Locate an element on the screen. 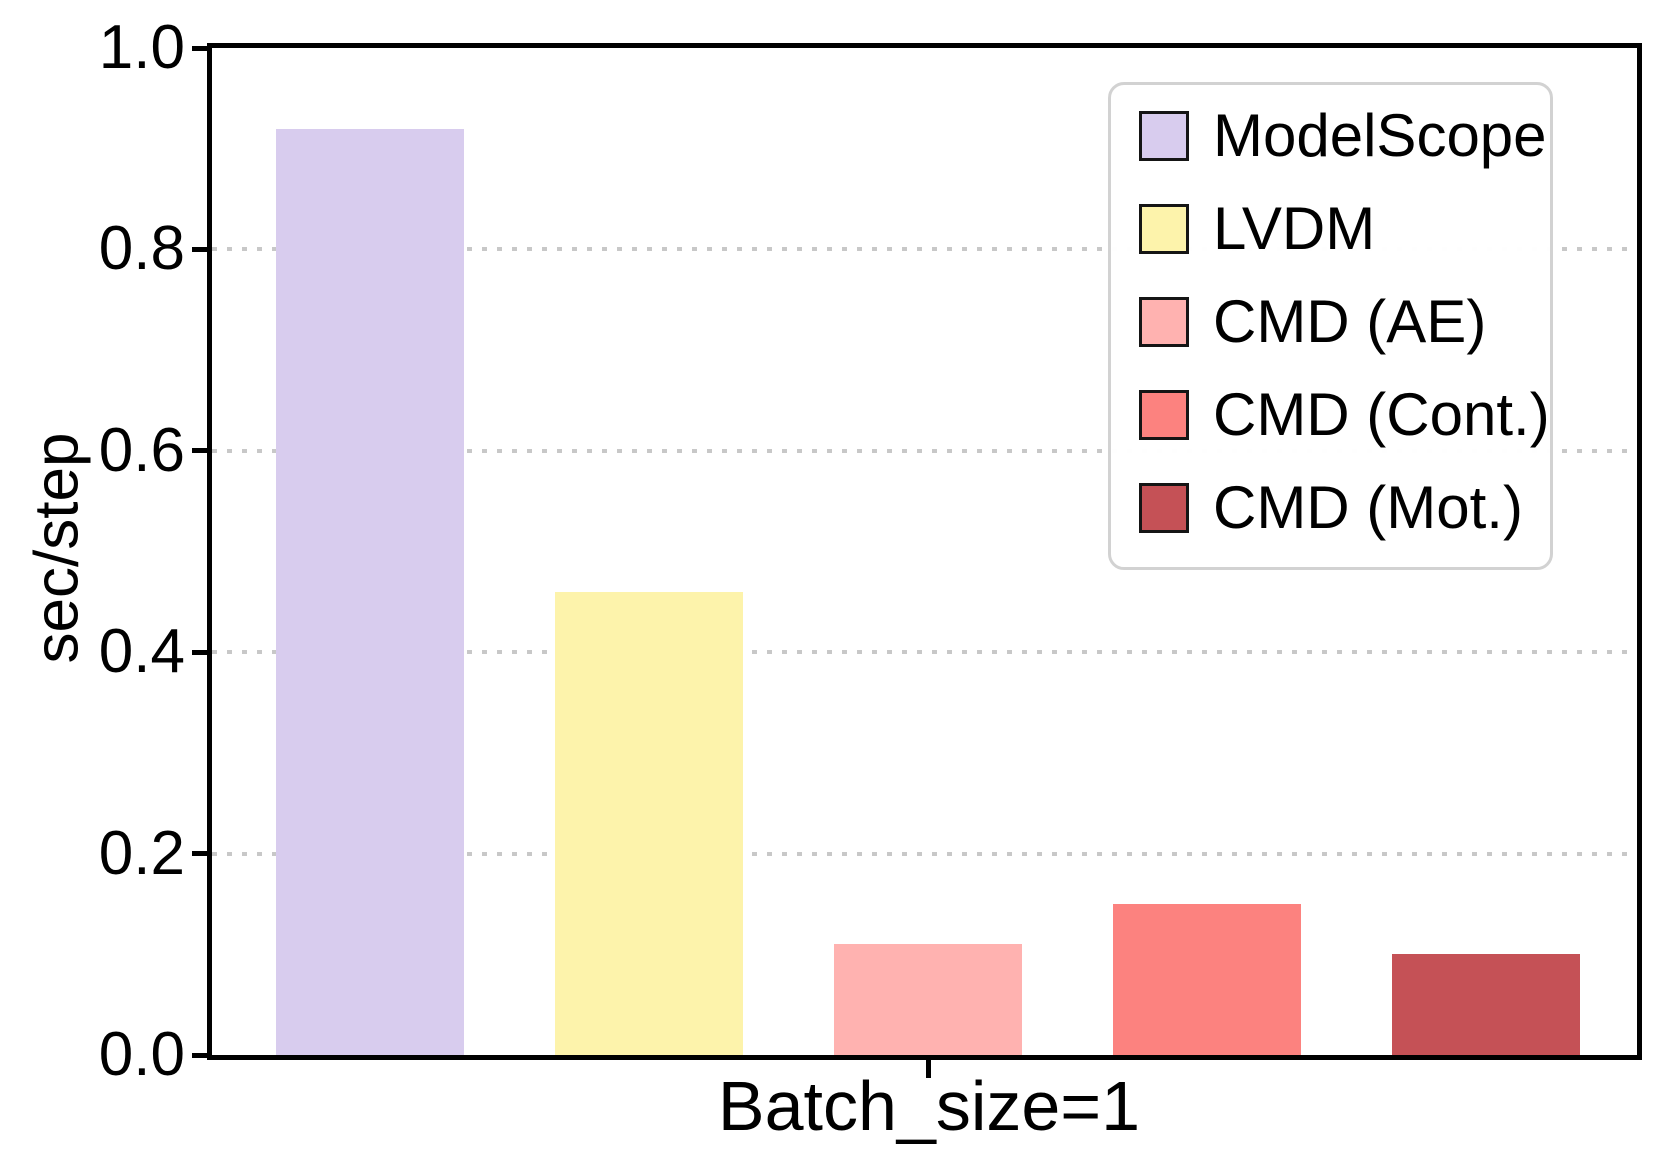  legend-item: CMD (Mot.) is located at coordinates (1344, 507).